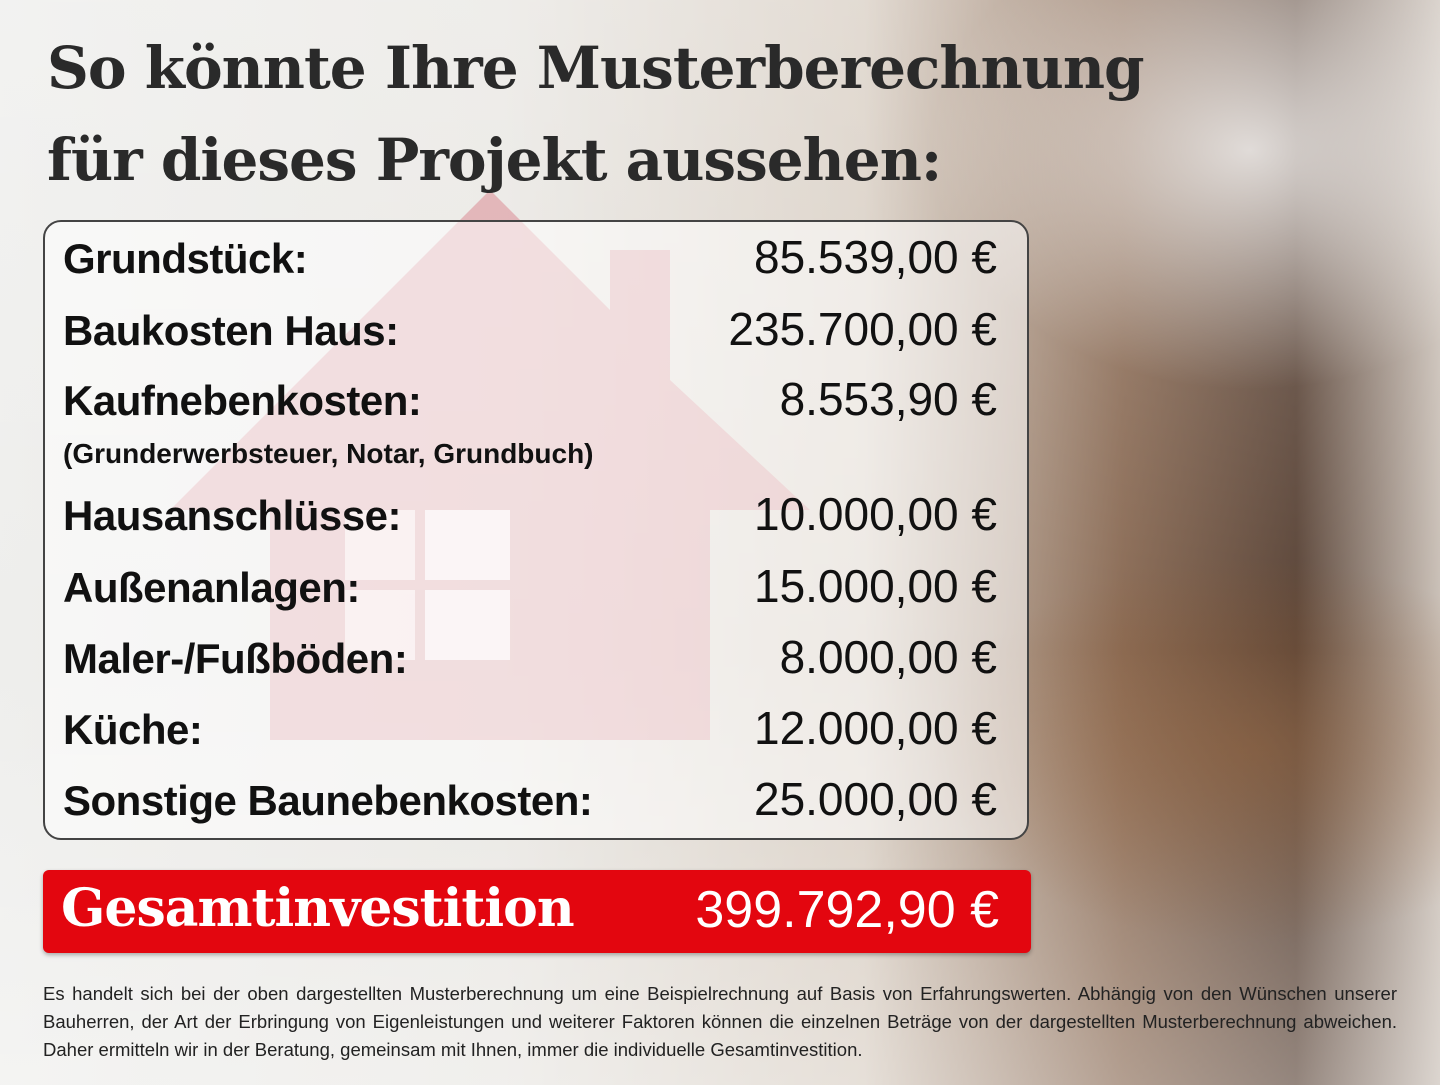 Image resolution: width=1440 pixels, height=1085 pixels. Describe the element at coordinates (235, 658) in the screenshot. I see `cost-label: Maler-/Fußböden:` at that location.